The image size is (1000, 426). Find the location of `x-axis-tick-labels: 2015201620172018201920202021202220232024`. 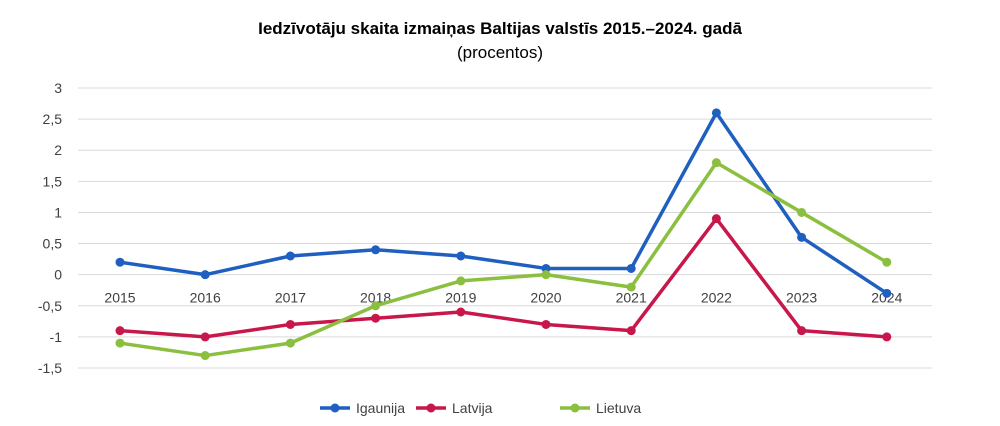

x-axis-tick-labels: 2015201620172018201920202021202220232024 is located at coordinates (503, 298).